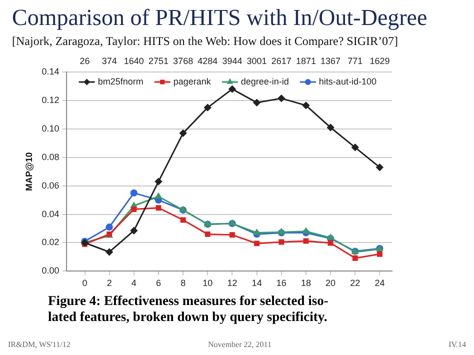 This screenshot has width=474, height=355. Describe the element at coordinates (264, 81) in the screenshot. I see `legend-label: degree-in-id` at that location.